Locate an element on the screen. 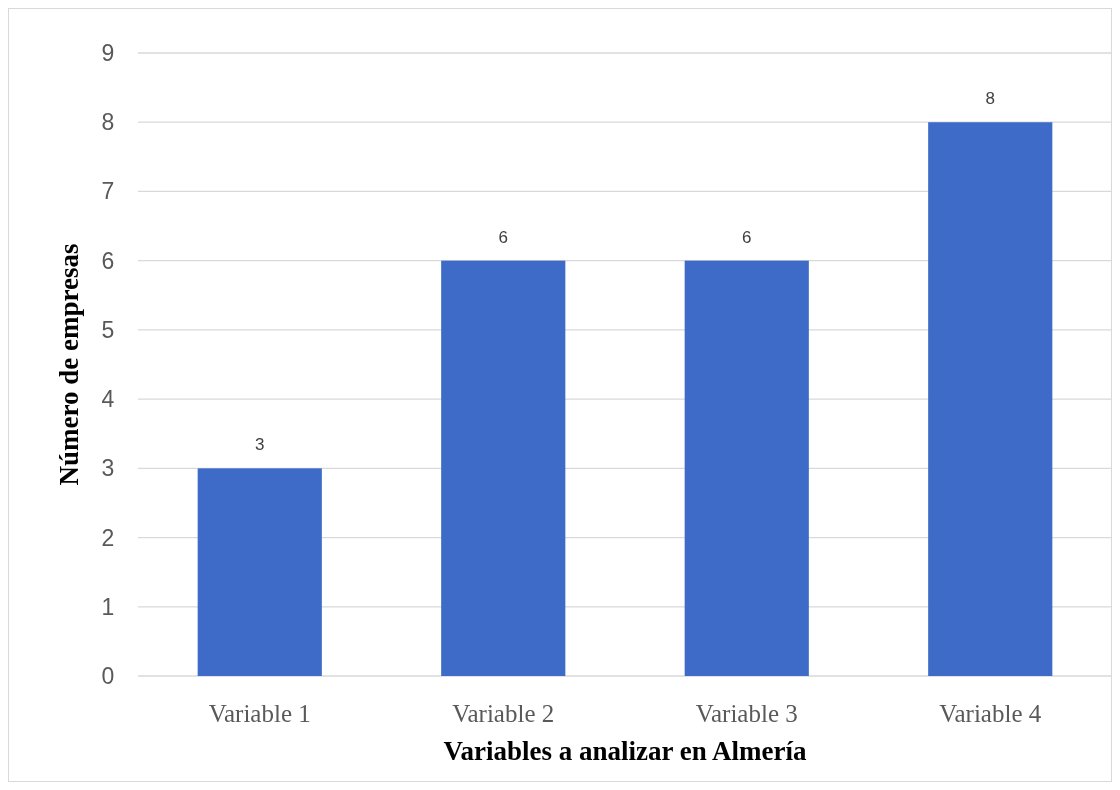  y-tick-label: 2 is located at coordinates (108, 537).